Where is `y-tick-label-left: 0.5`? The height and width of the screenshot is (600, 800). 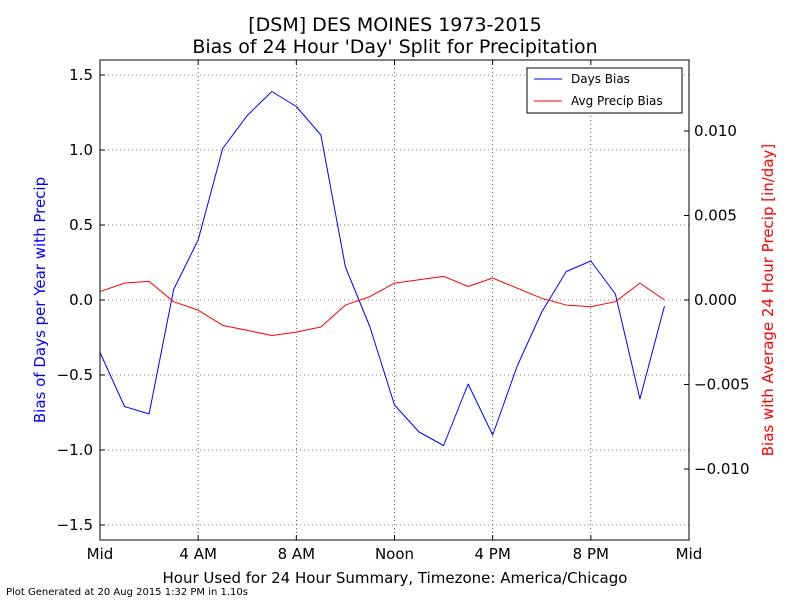
y-tick-label-left: 0.5 is located at coordinates (81, 225).